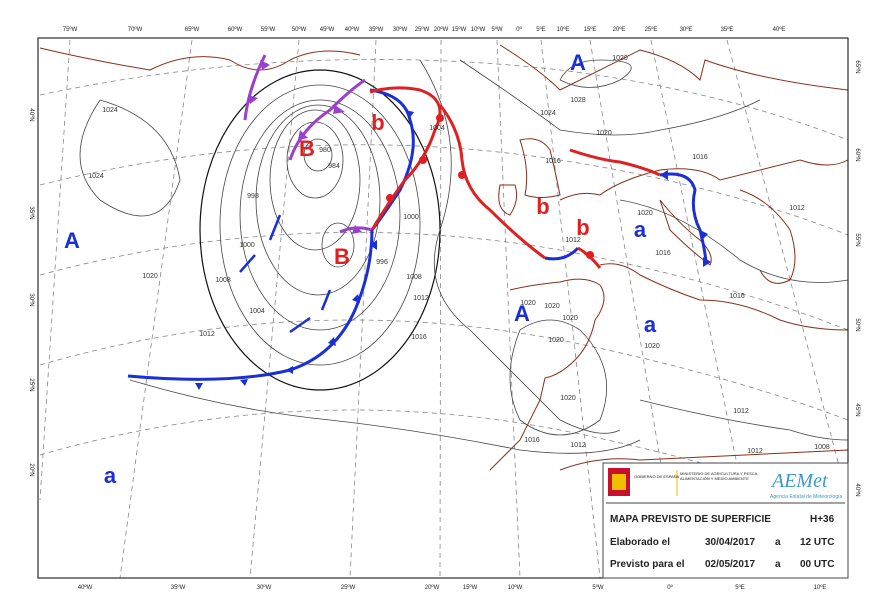 The image size is (890, 599). Describe the element at coordinates (541, 29) in the screenshot. I see `longitude-label: 5ºE` at that location.